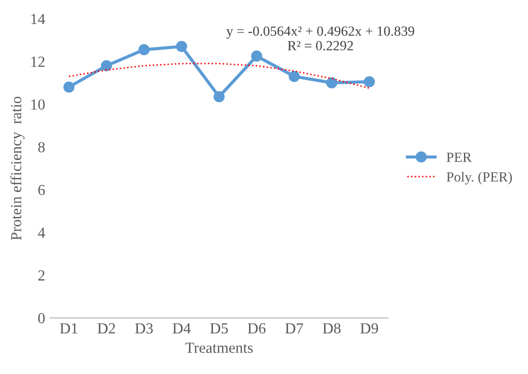 The height and width of the screenshot is (374, 528). I want to click on x-tick-label: D4, so click(181, 328).